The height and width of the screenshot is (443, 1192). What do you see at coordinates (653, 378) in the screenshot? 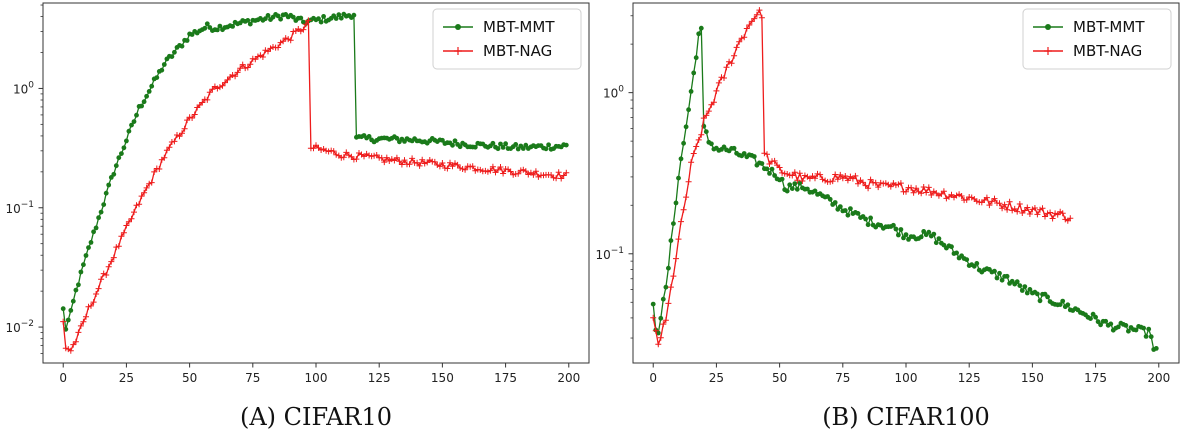
I see `x-tick-label: 0` at bounding box center [653, 378].